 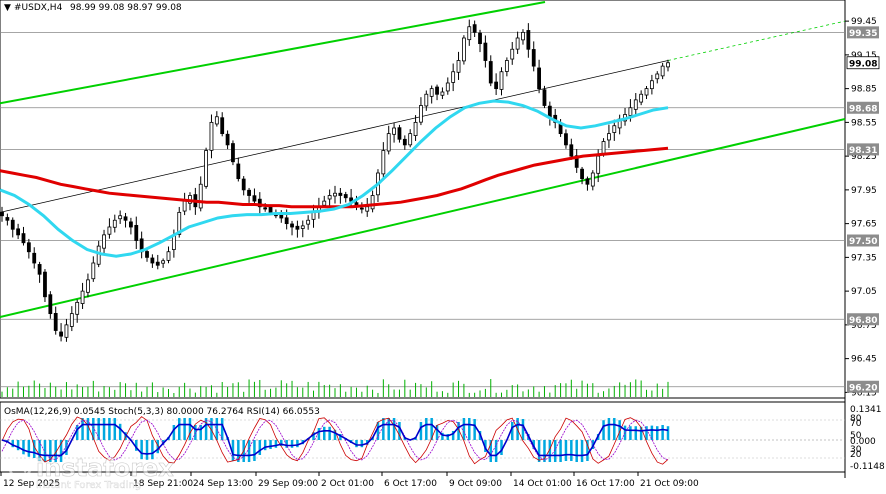 What do you see at coordinates (335, 440) in the screenshot?
I see `osma-line` at bounding box center [335, 440].